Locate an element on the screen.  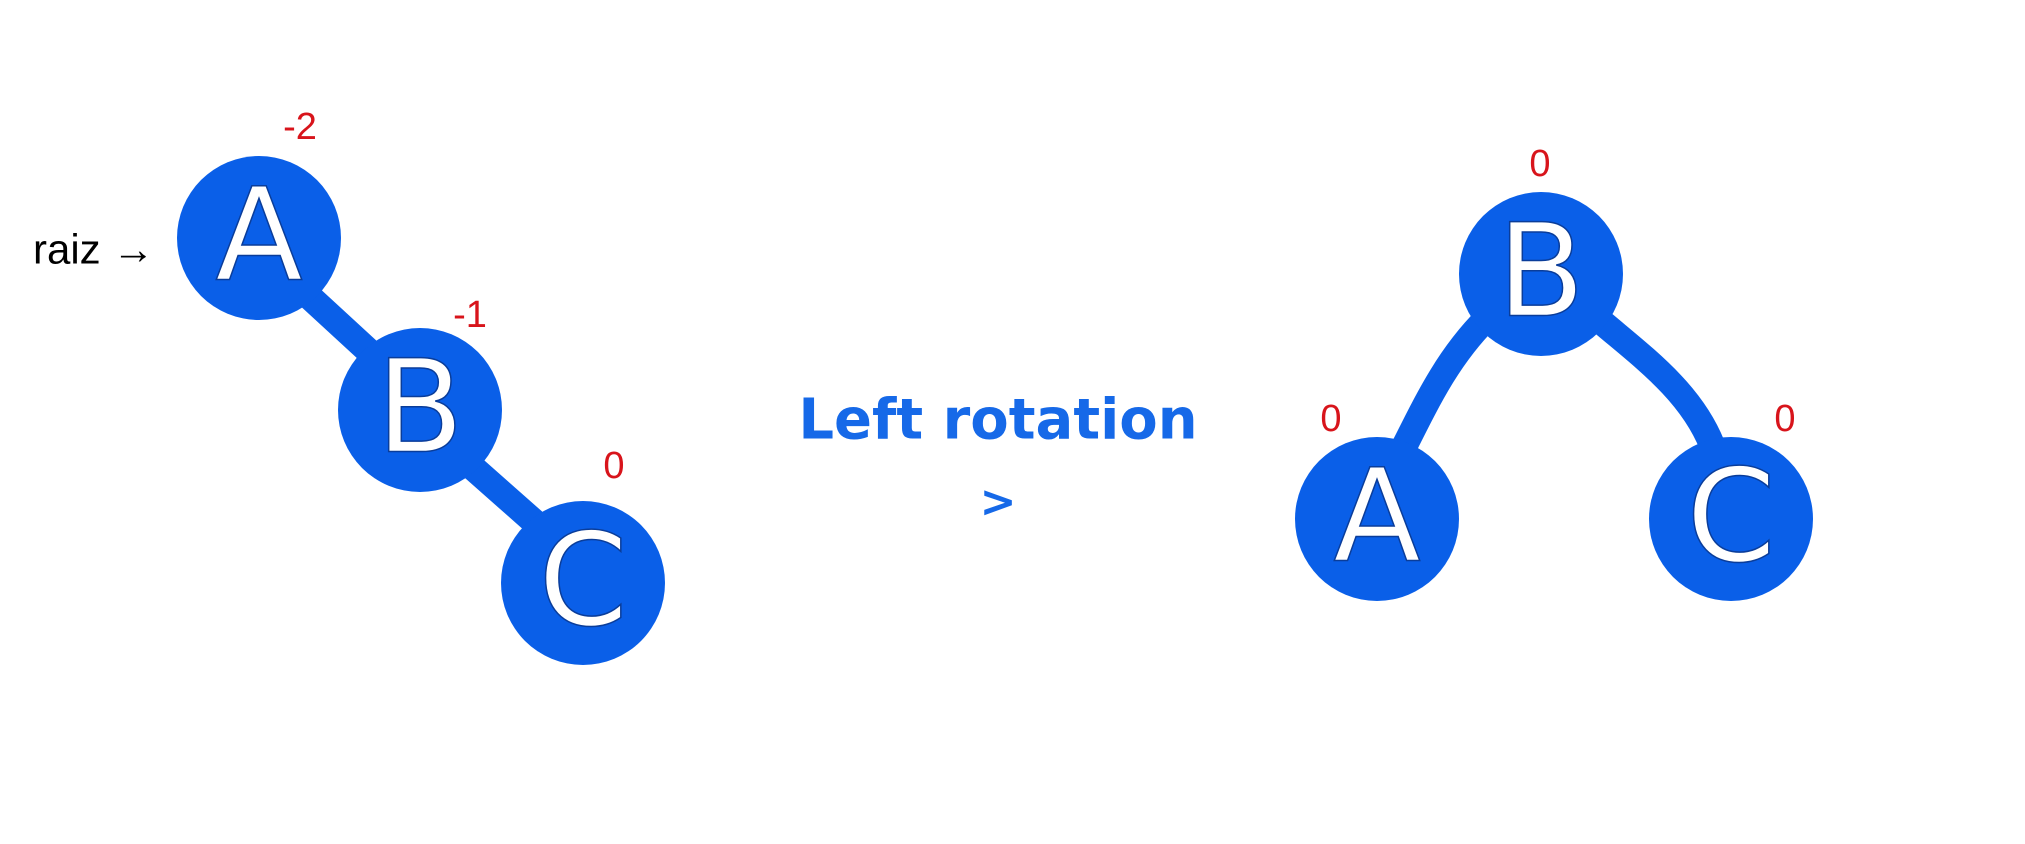
after-node-b-circle is located at coordinates (1541, 274).